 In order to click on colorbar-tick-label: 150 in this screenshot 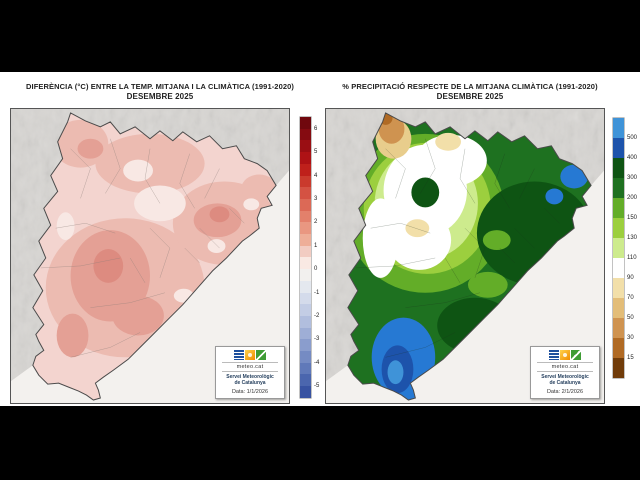, I will do `click(632, 218)`.